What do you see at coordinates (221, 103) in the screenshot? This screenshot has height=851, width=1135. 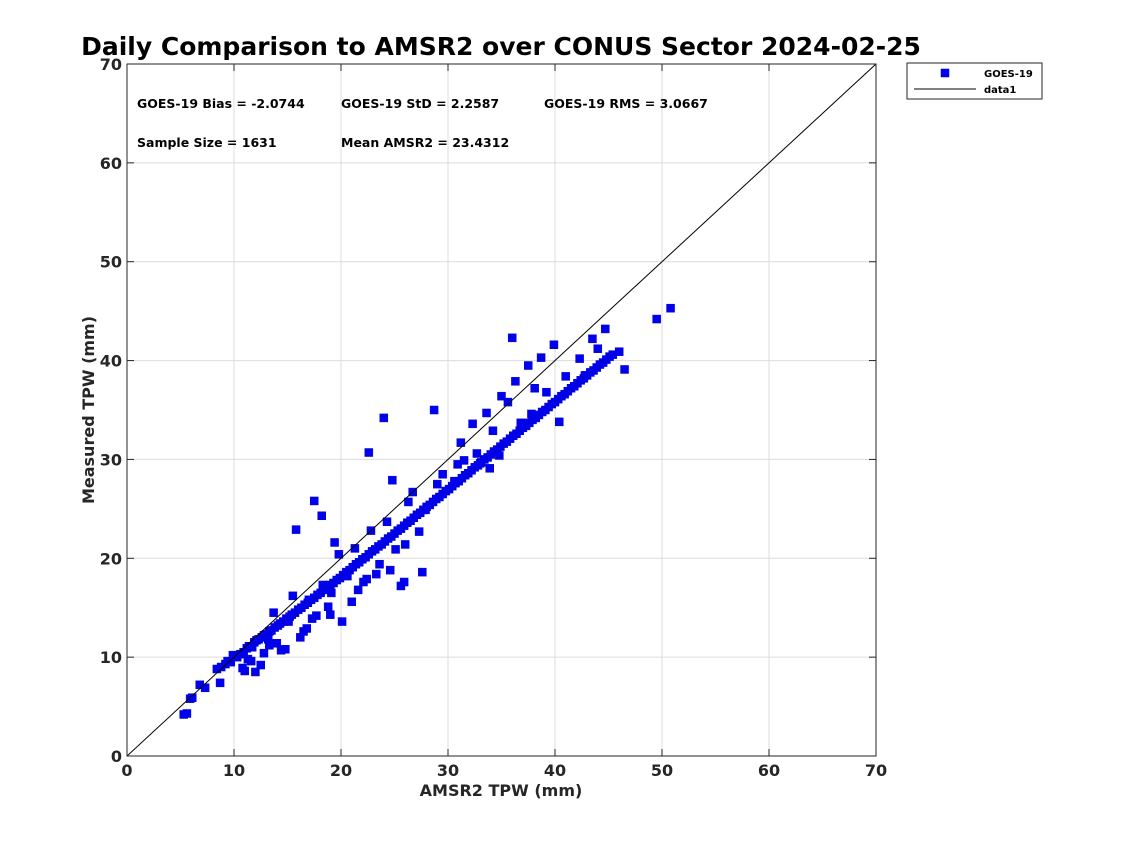 I see `bias-stat: GOES-19 Bias = -2.0744` at bounding box center [221, 103].